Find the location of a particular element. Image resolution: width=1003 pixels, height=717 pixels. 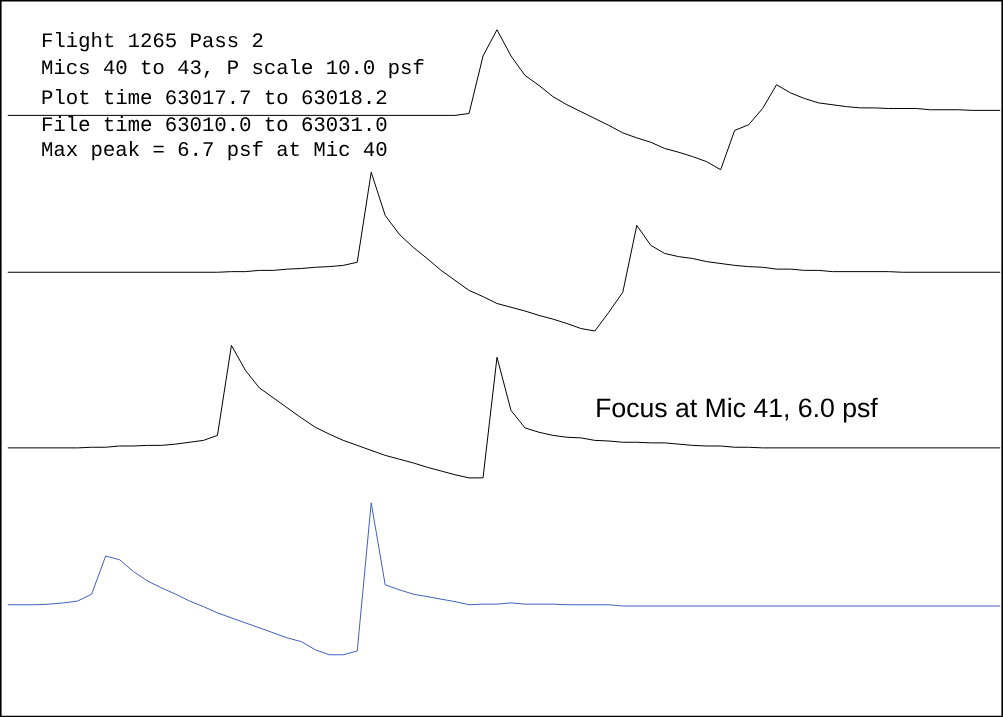

annotation: Plot time 63017.7 to 63018.2 is located at coordinates (214, 96).